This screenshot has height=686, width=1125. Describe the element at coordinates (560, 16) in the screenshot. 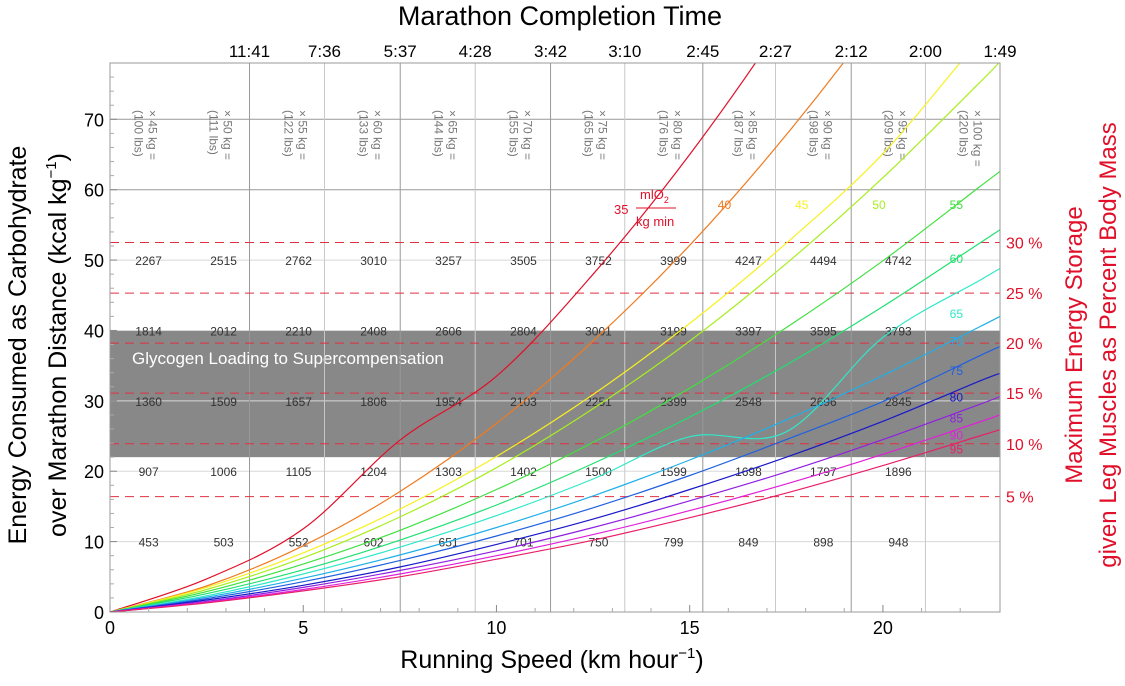

I see `chart-title: Marathon Completion Time` at that location.